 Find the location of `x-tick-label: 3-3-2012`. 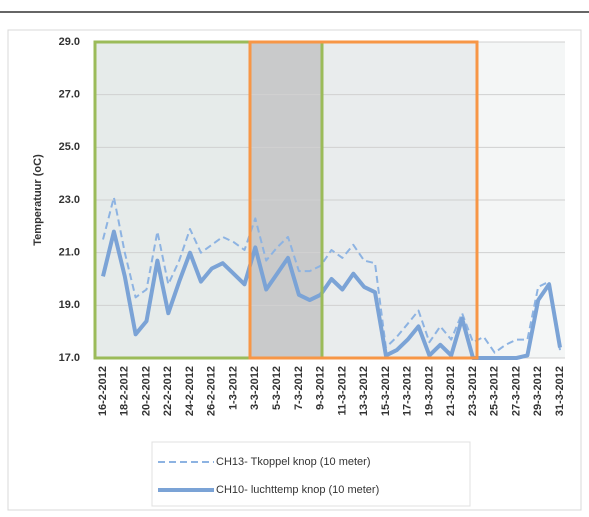

x-tick-label: 3-3-2012 is located at coordinates (255, 388).